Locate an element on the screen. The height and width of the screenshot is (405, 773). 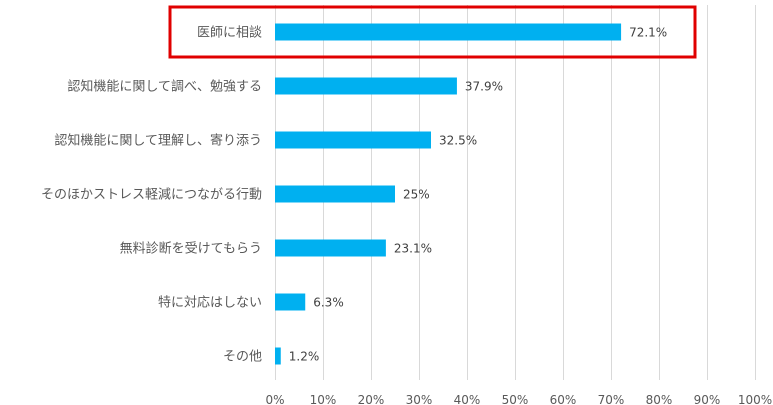
data-label: 72.1% is located at coordinates (648, 33).